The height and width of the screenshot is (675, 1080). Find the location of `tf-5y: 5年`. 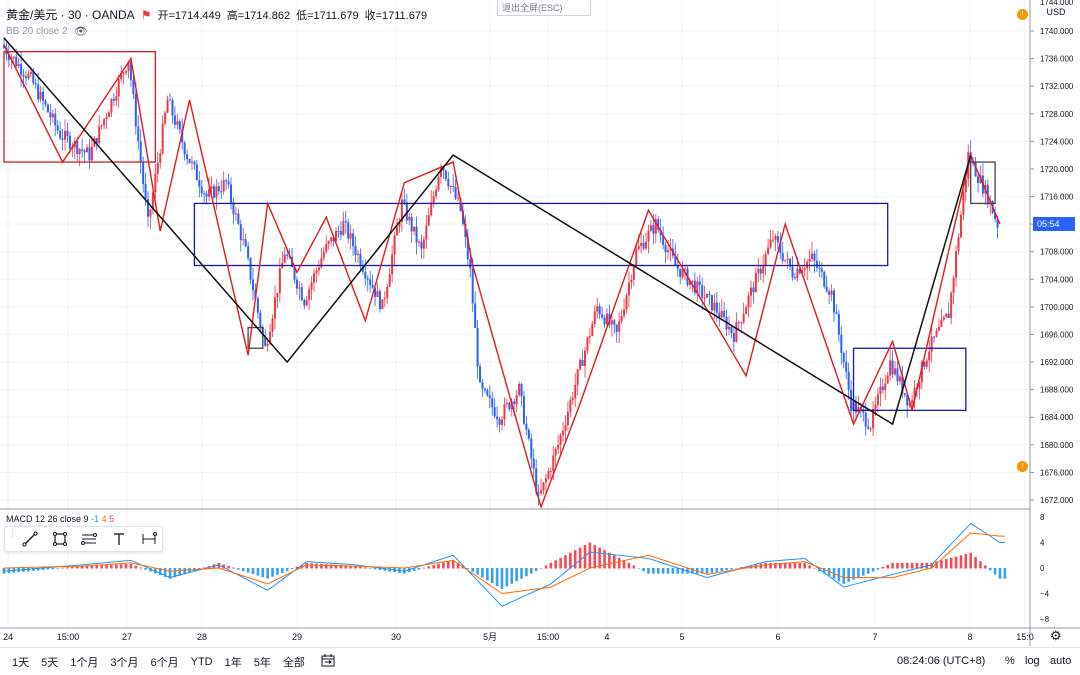

tf-5y: 5年 is located at coordinates (262, 662).